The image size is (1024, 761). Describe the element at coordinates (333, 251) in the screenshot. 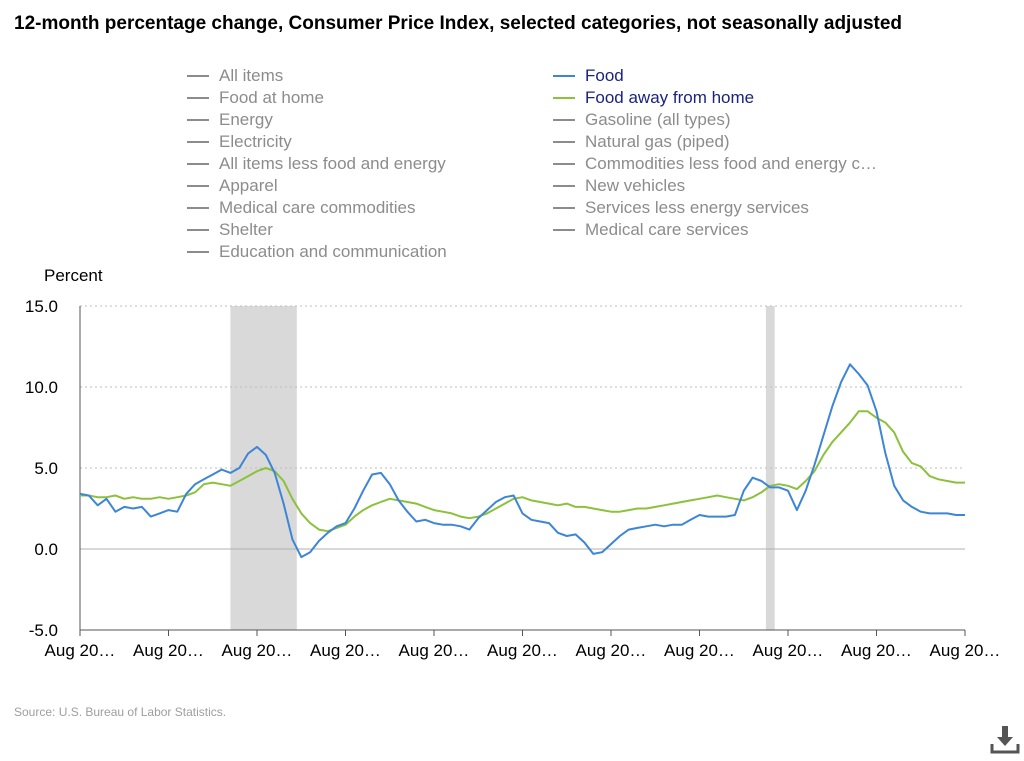

I see `legend-label: Education and communication` at that location.